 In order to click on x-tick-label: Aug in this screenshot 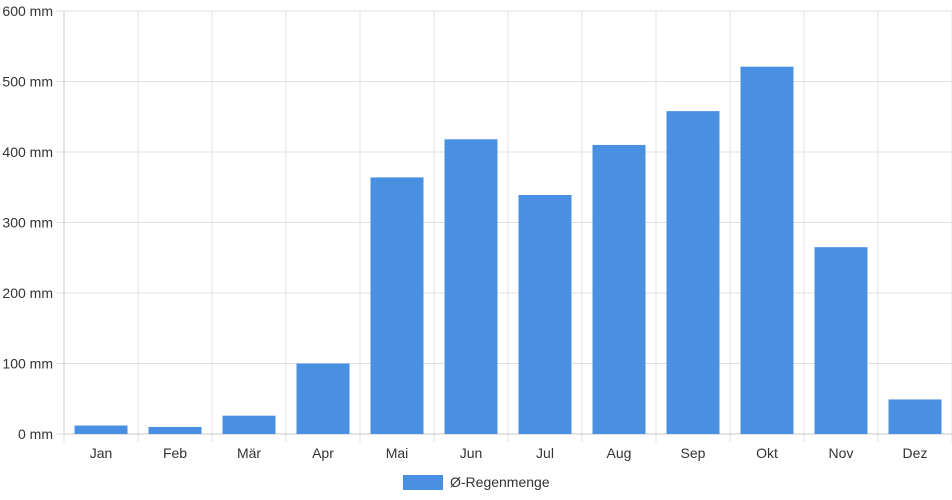, I will do `click(619, 453)`.